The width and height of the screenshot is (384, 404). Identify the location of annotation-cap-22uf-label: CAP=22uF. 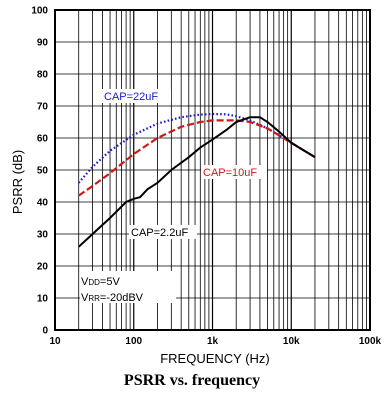
(131, 97).